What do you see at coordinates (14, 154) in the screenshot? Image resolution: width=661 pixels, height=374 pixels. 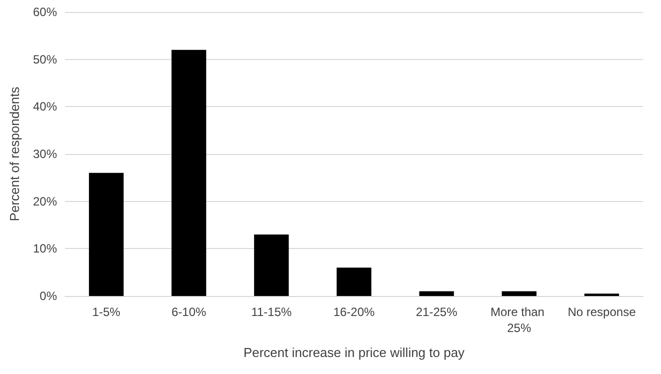 I see `y-axis-title: Percent of respondents` at bounding box center [14, 154].